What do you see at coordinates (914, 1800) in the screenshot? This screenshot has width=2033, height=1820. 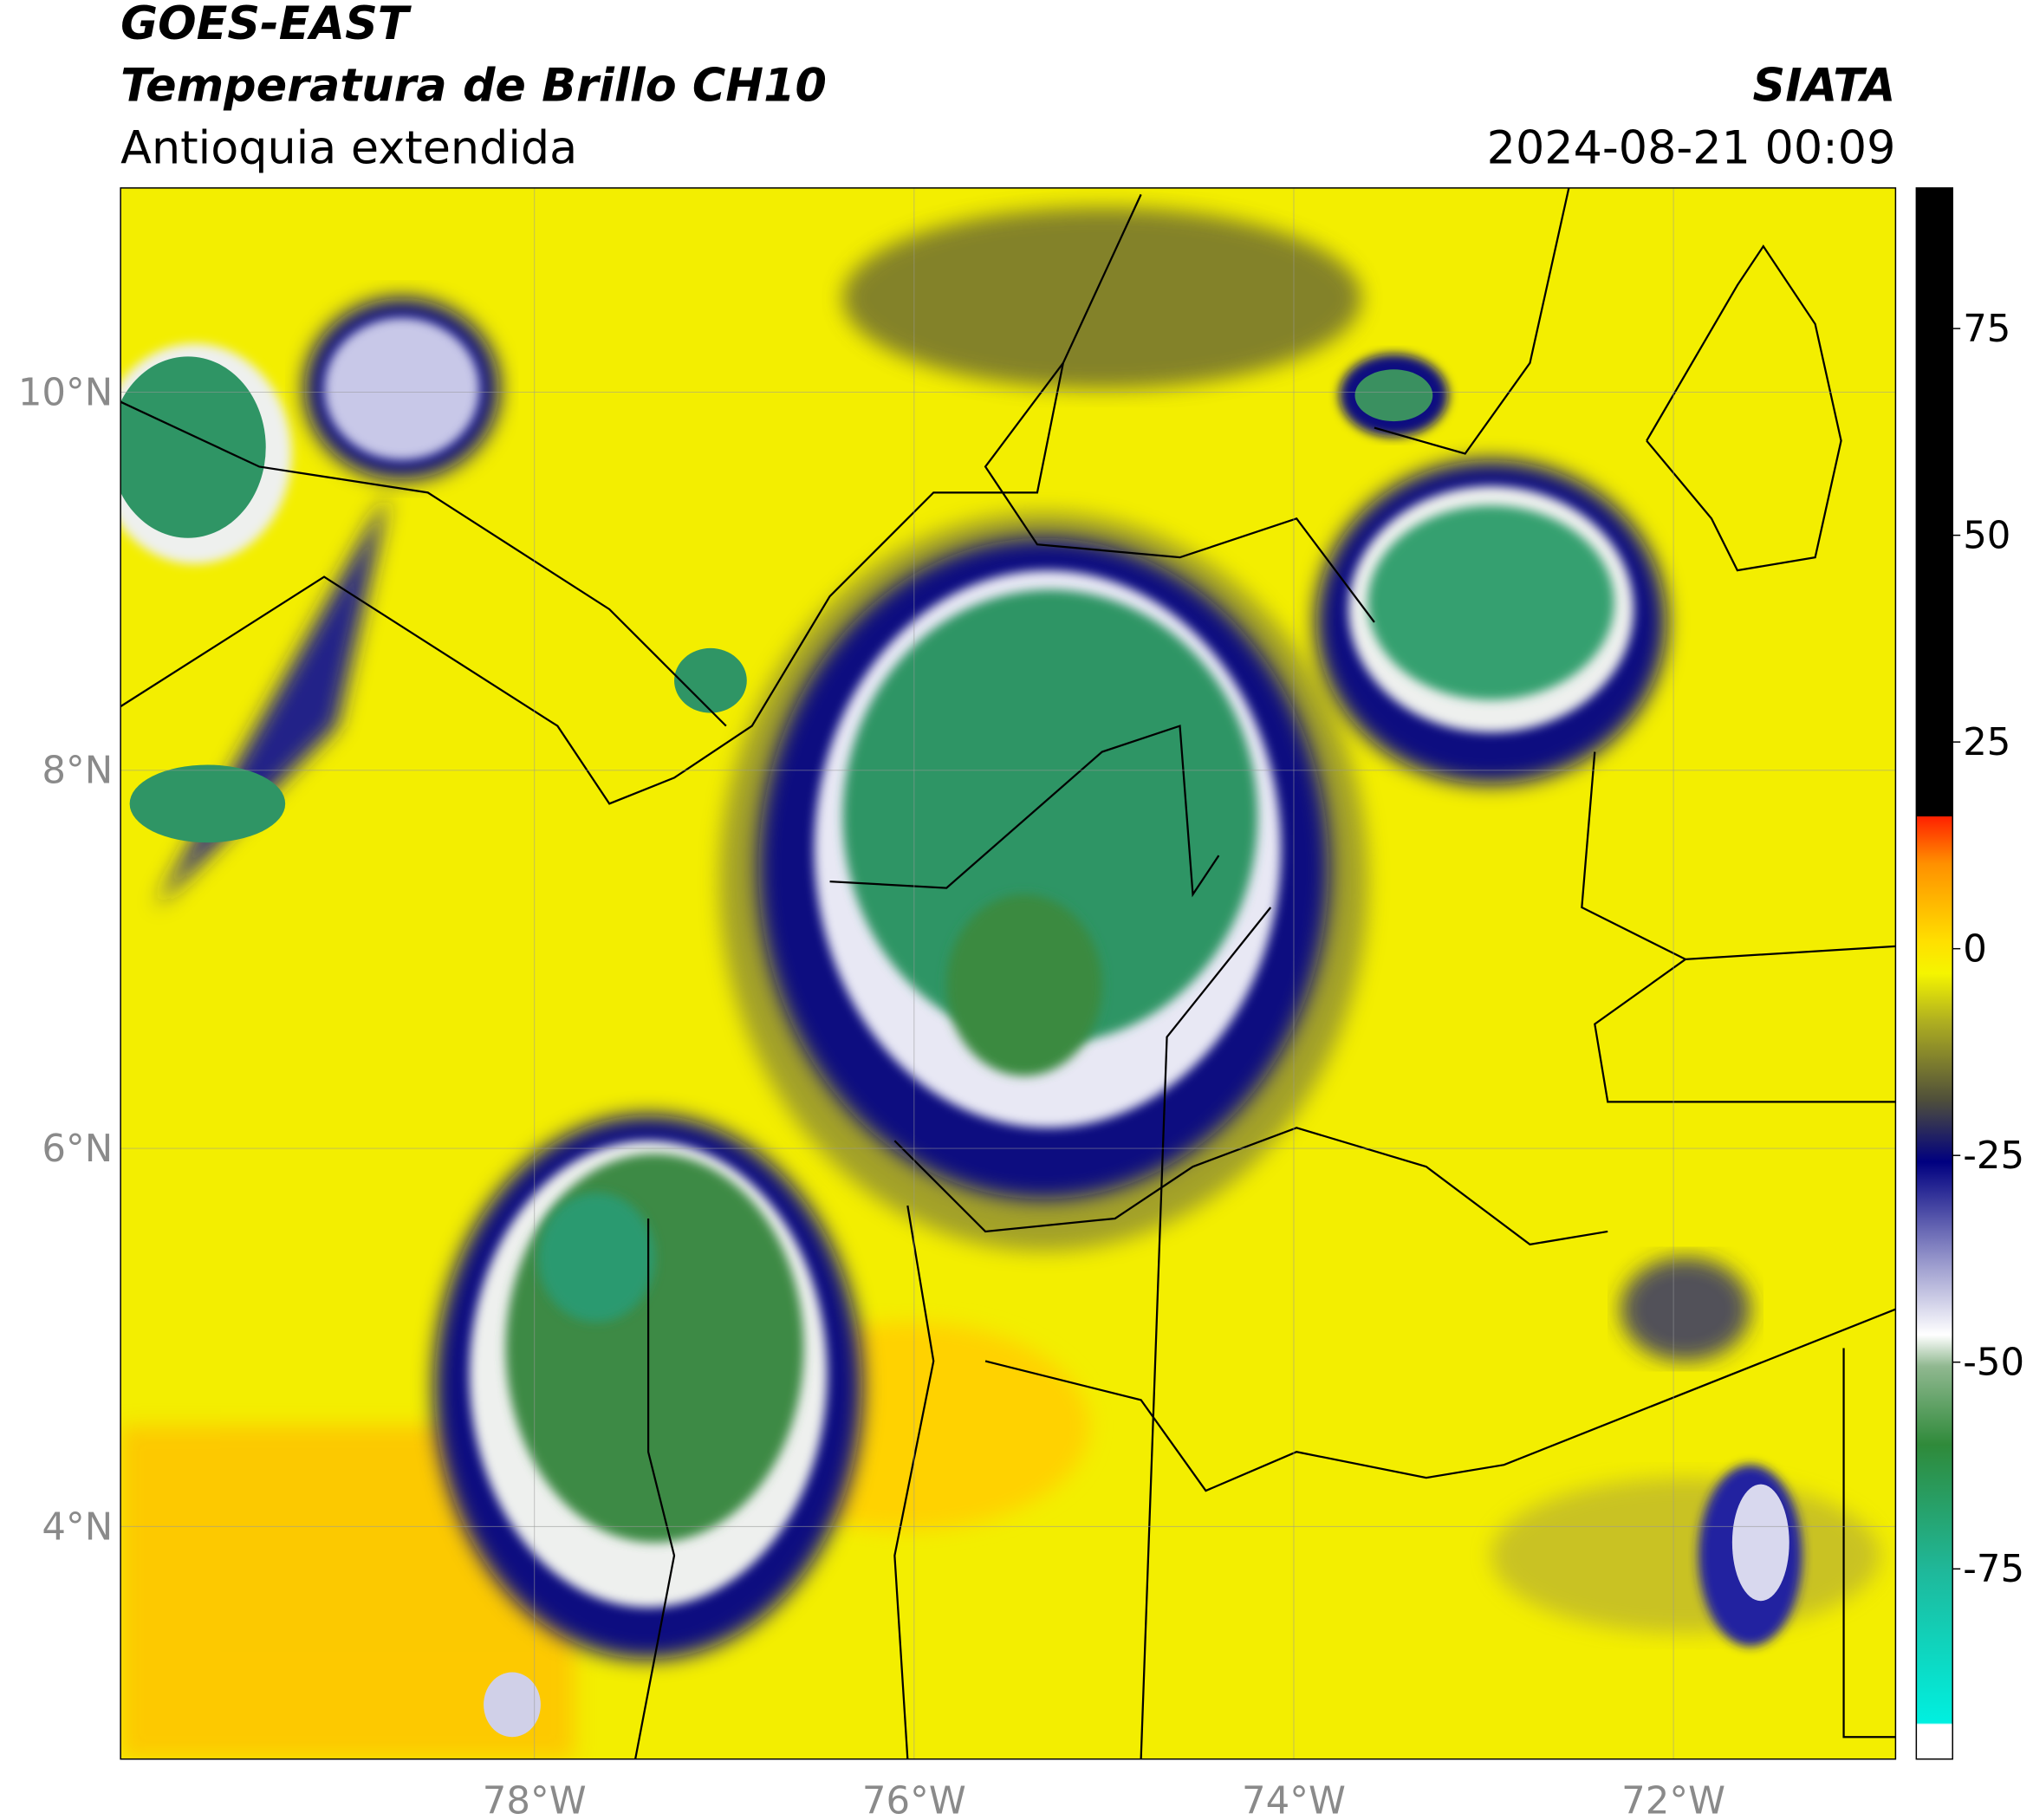 I see `lon-label: 76°W` at bounding box center [914, 1800].